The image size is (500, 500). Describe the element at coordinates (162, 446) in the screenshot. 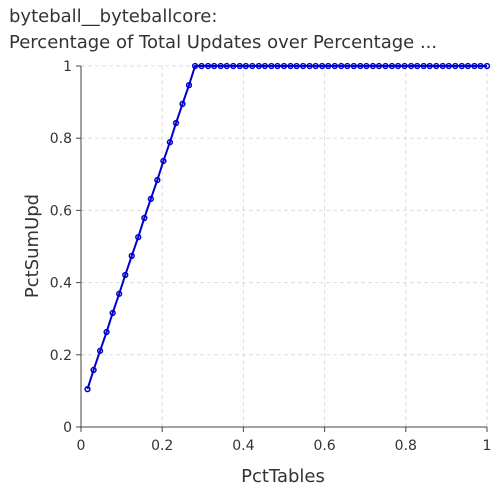

I see `x-tick-label: 0.2` at that location.